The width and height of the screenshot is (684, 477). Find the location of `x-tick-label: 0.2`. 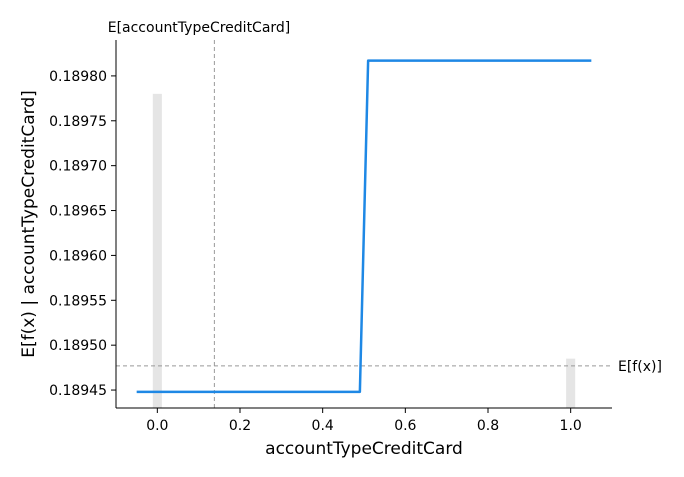

x-tick-label: 0.2 is located at coordinates (240, 426).